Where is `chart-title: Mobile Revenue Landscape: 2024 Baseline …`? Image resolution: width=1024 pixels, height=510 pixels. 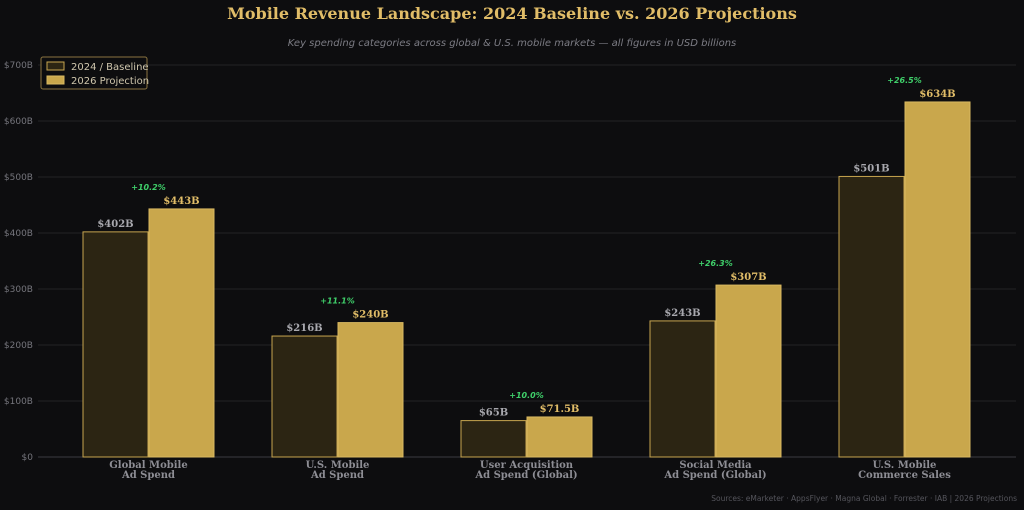 chart-title: Mobile Revenue Landscape: 2024 Baseline … is located at coordinates (512, 13).